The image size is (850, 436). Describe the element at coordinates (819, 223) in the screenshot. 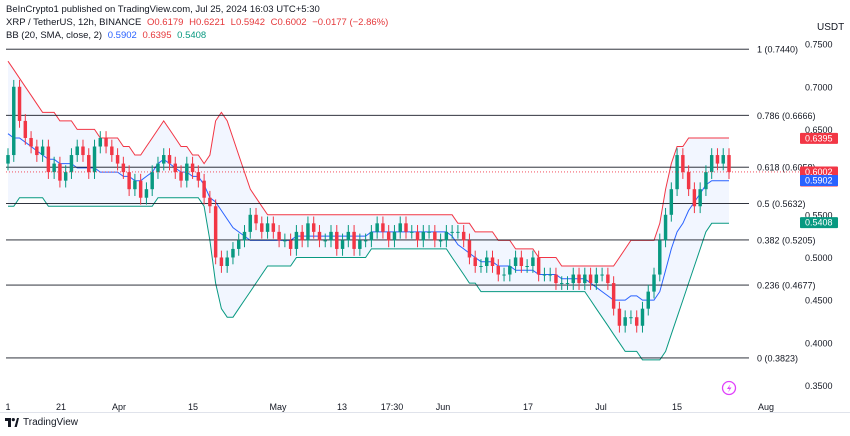

I see `bb-lower-tag-text: 0.5408` at that location.